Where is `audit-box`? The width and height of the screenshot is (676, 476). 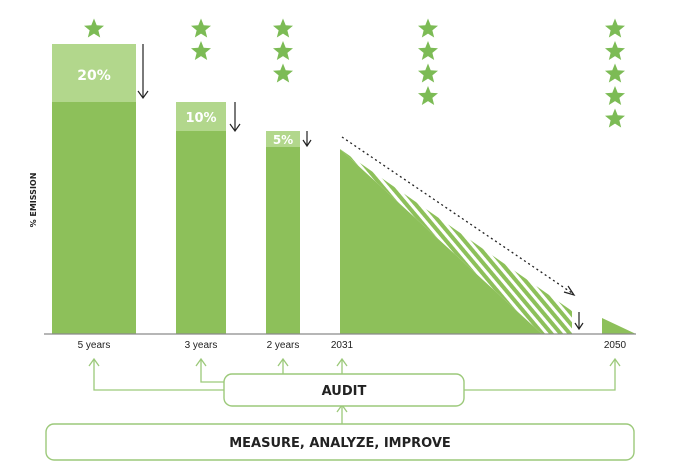
audit-box is located at coordinates (344, 390).